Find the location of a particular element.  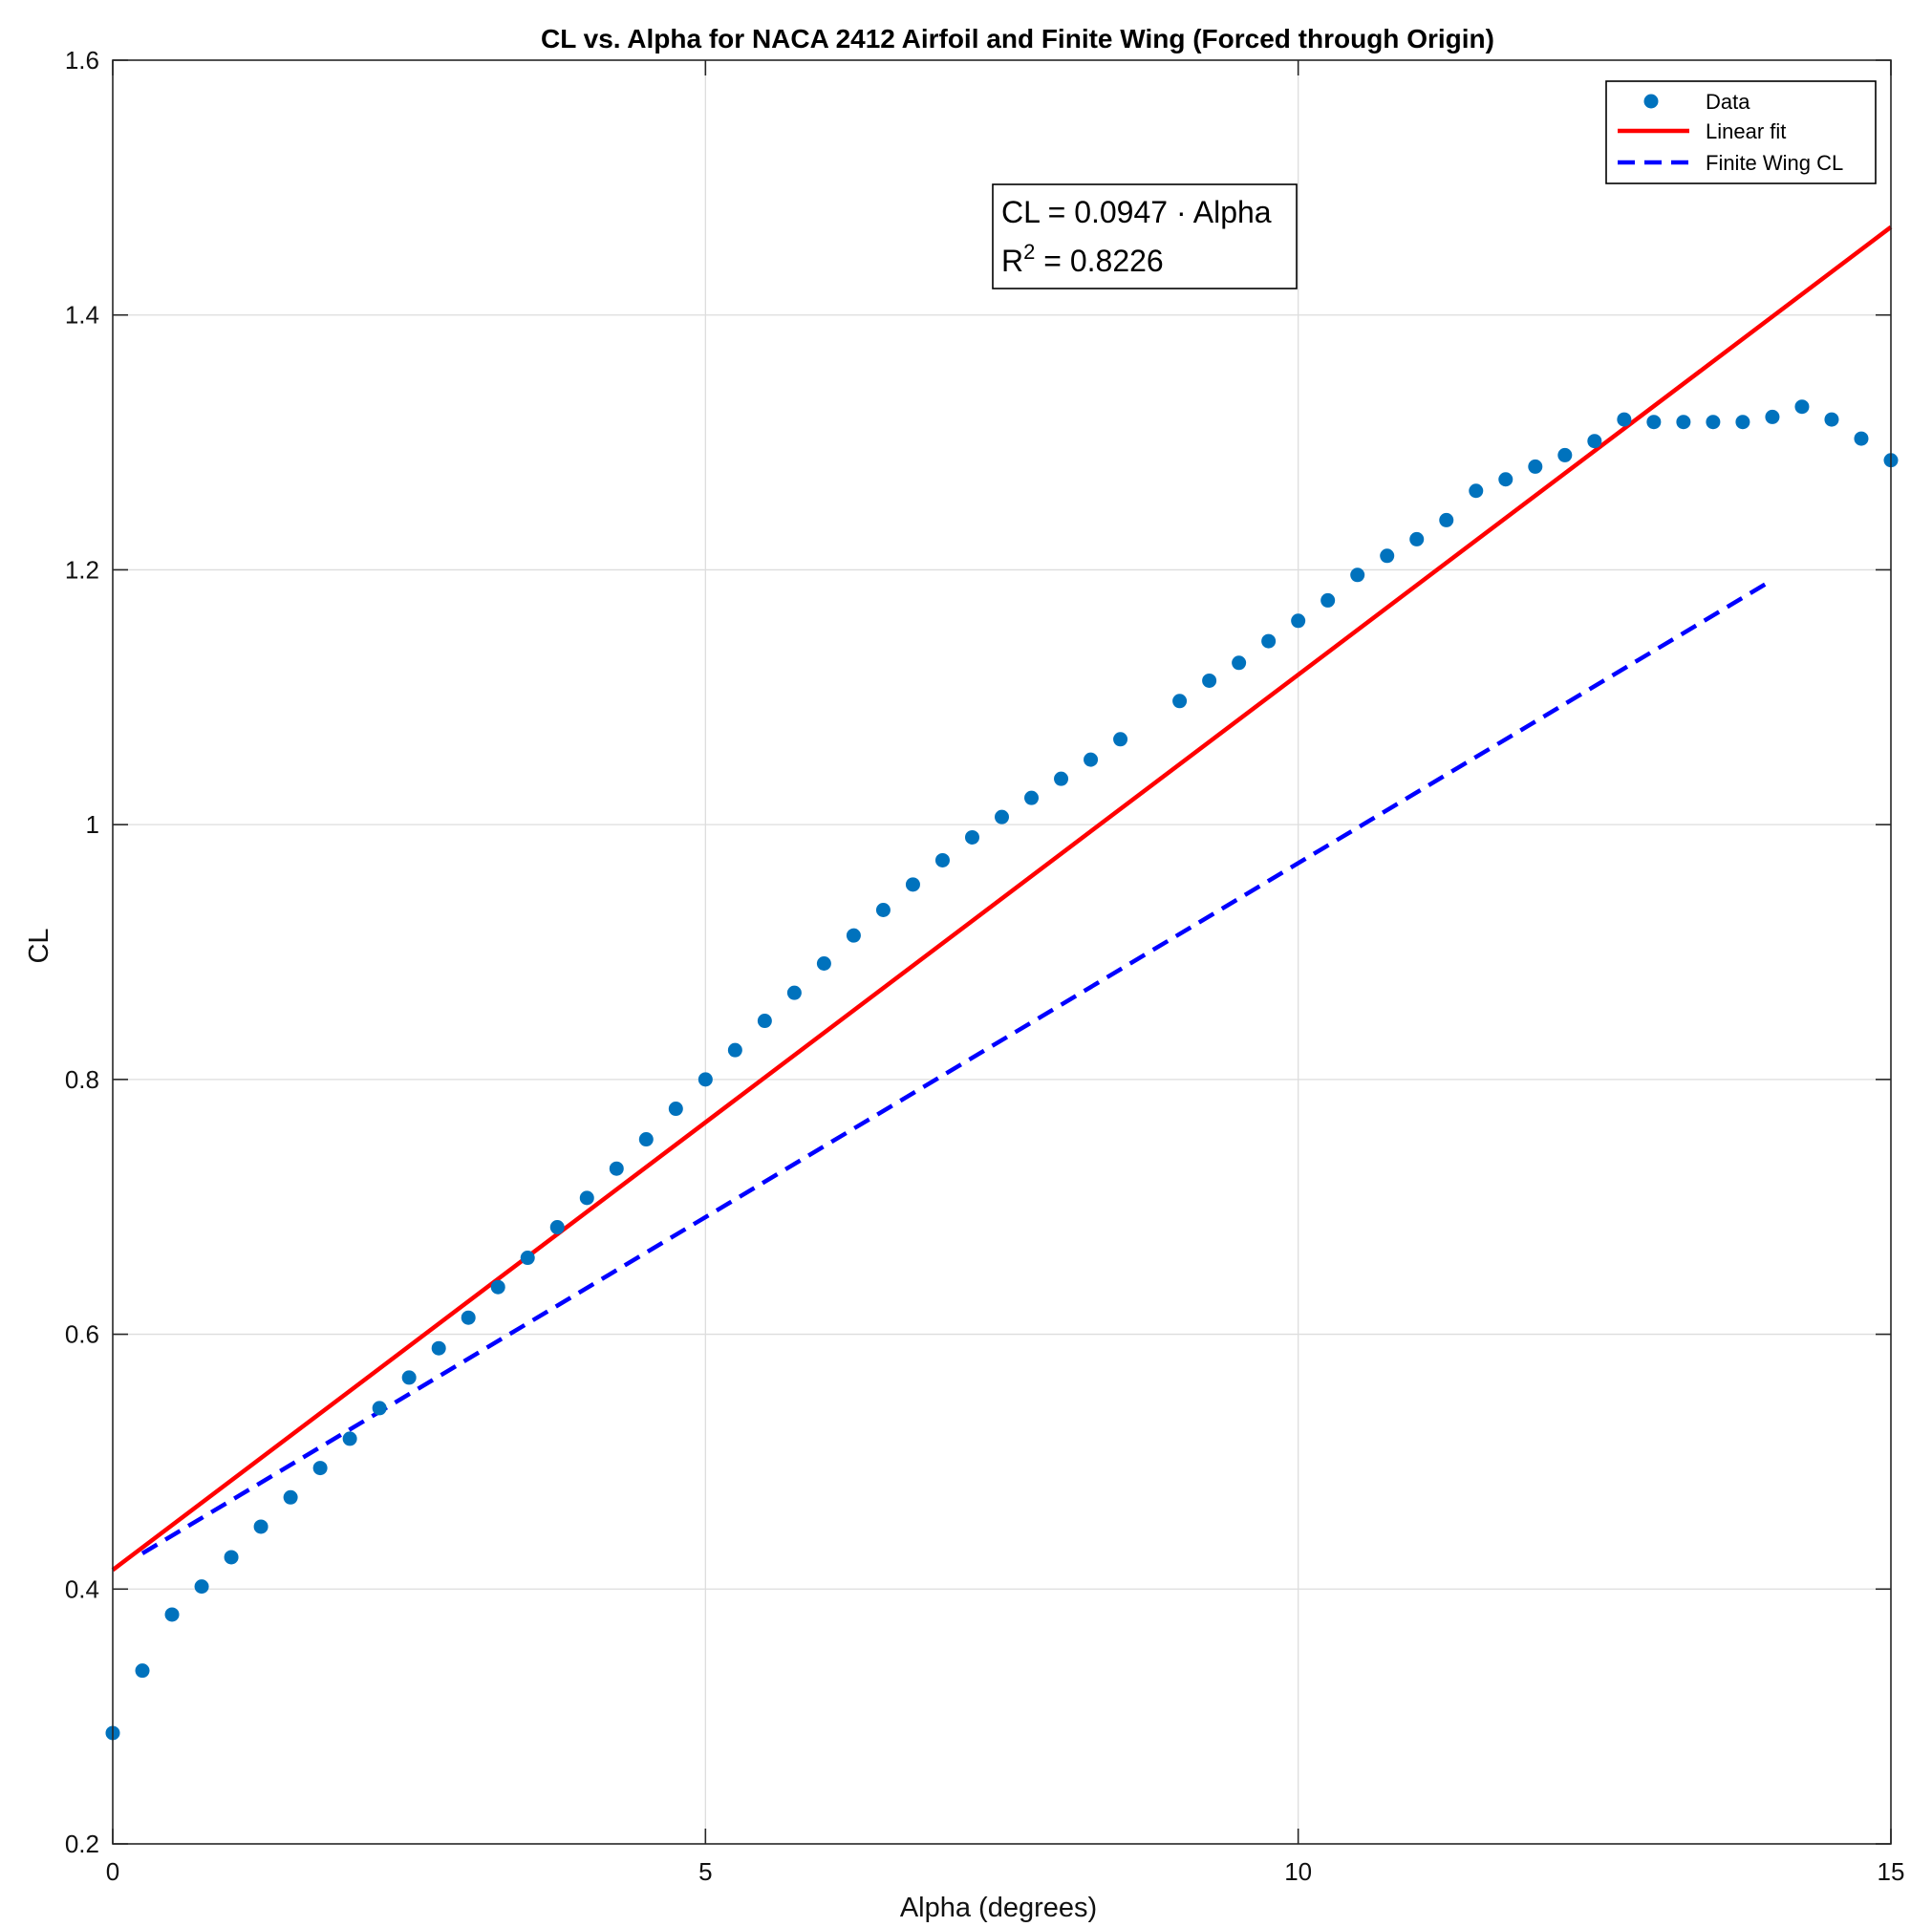

x-tick-label: 0 is located at coordinates (112, 1871).